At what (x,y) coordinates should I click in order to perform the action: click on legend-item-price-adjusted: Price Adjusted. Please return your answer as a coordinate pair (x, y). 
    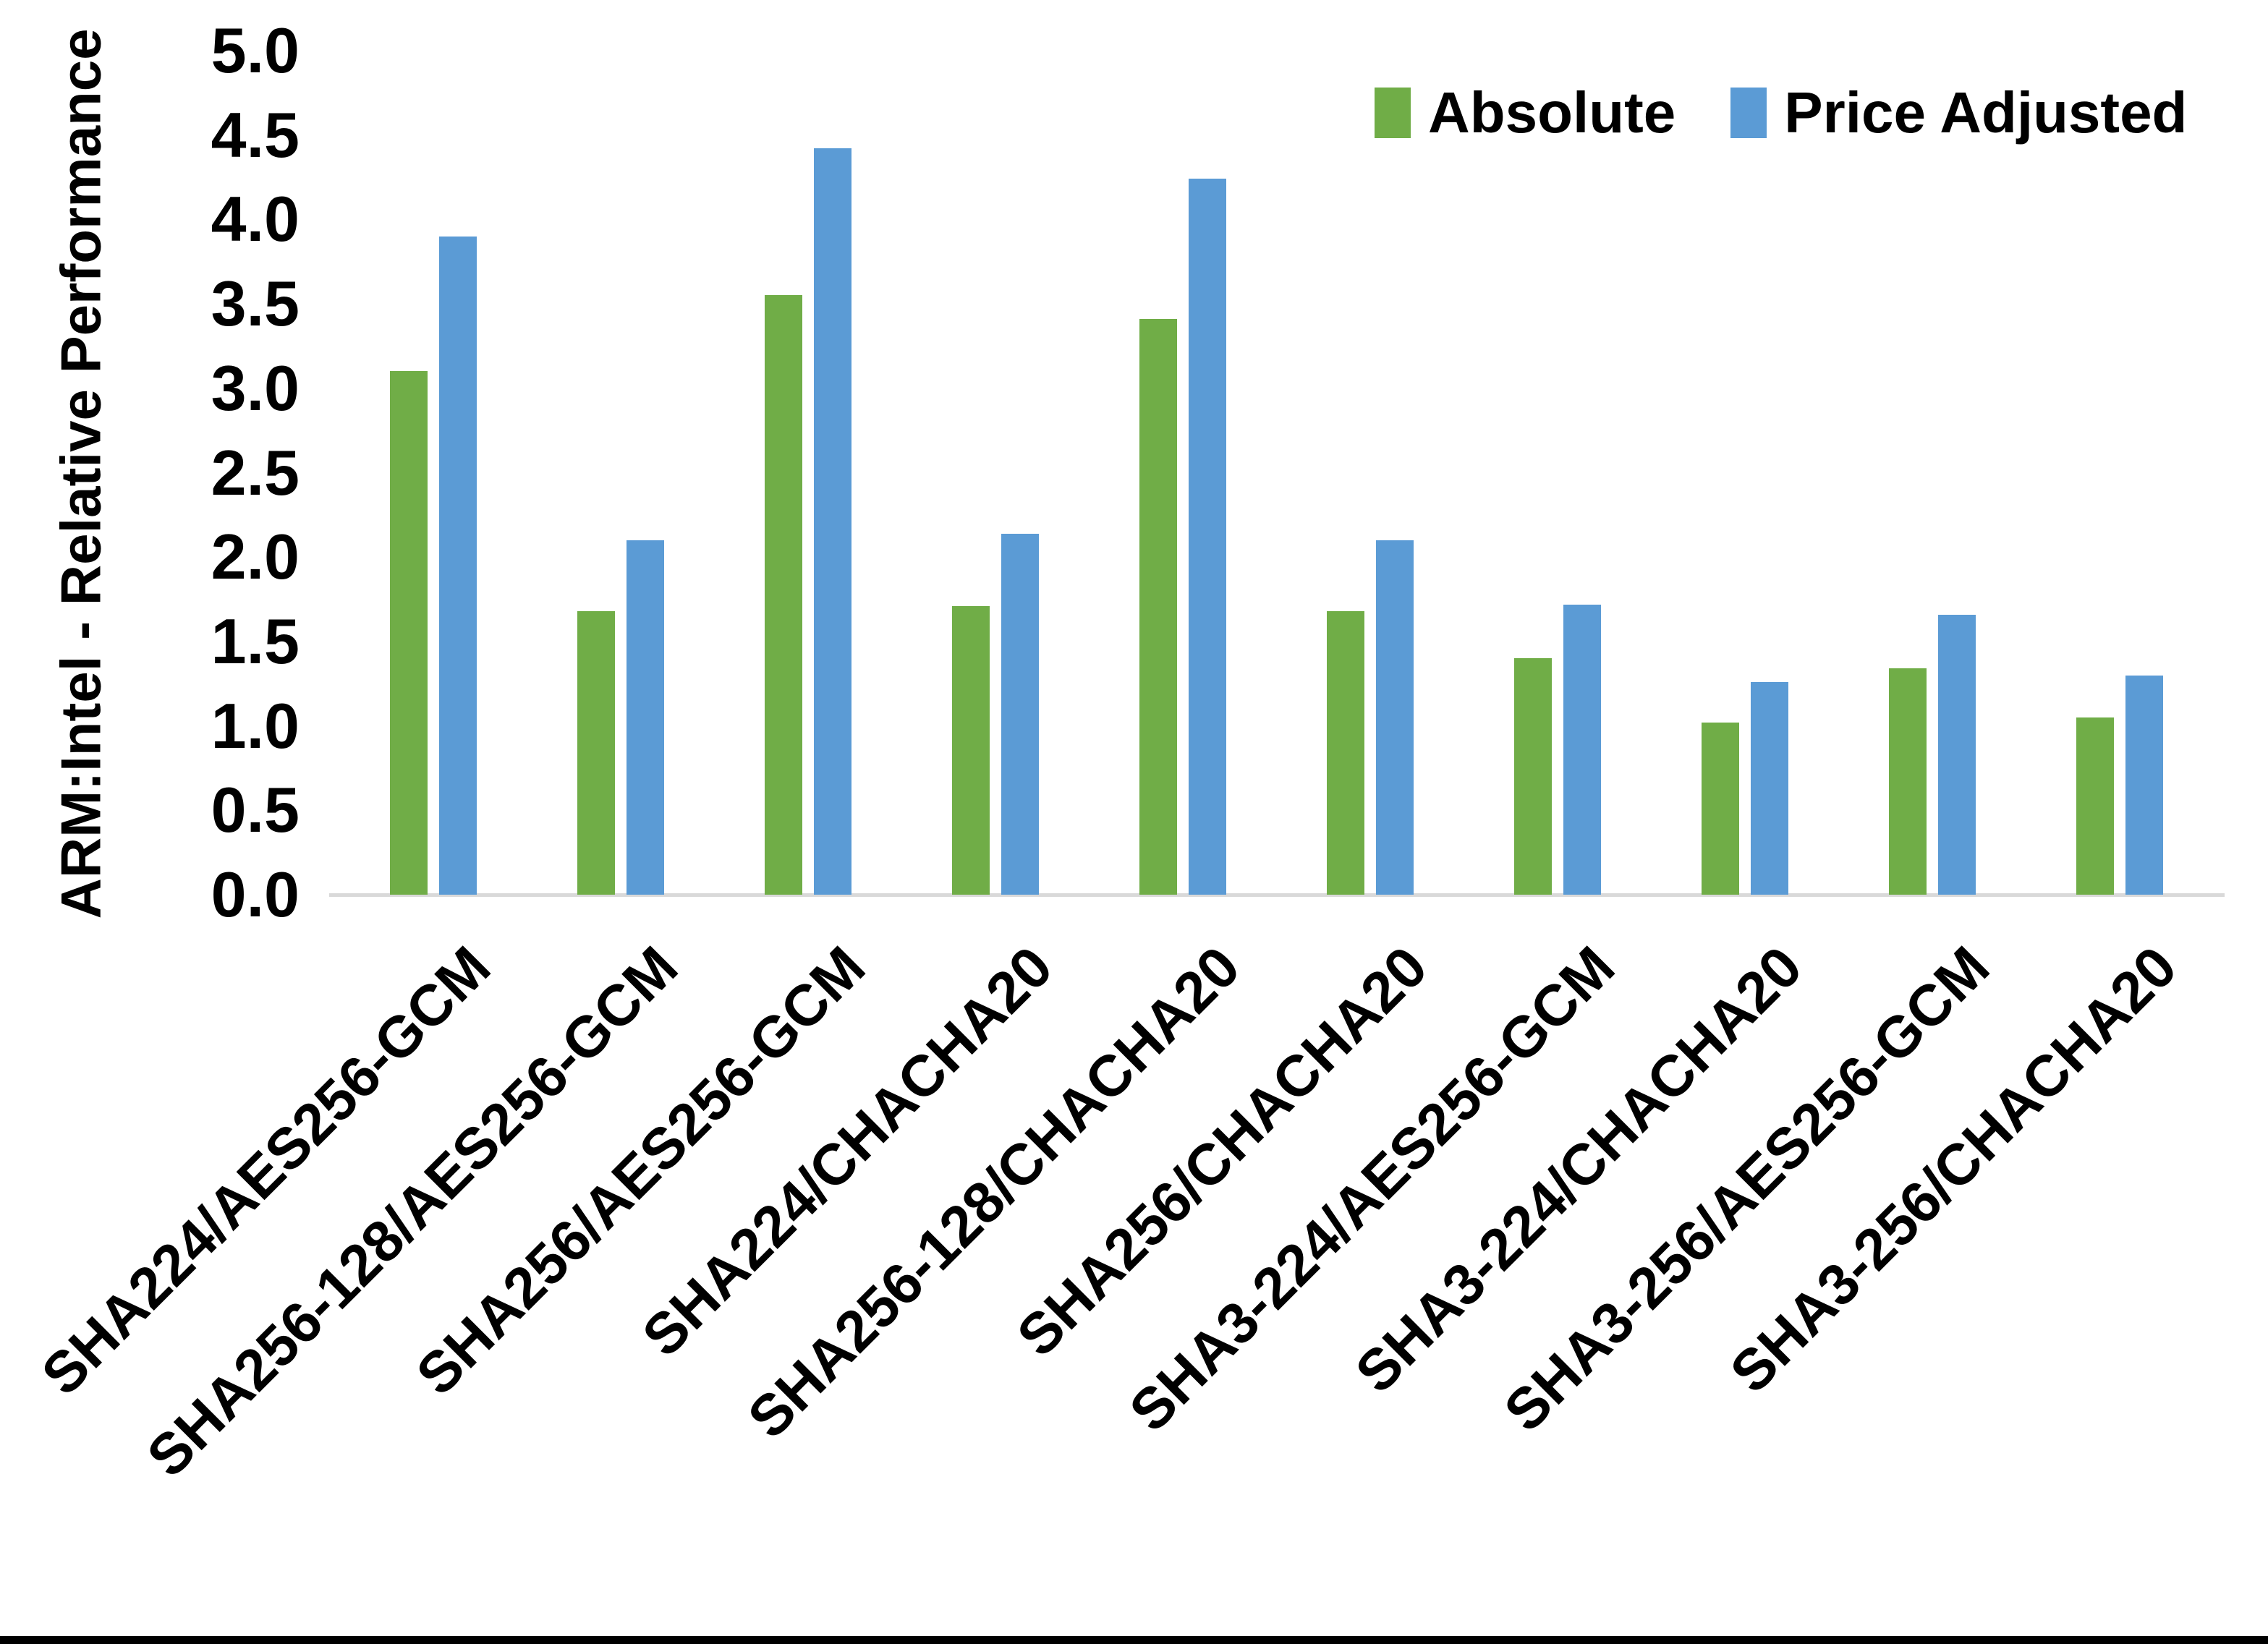
    Looking at the image, I should click on (1958, 113).